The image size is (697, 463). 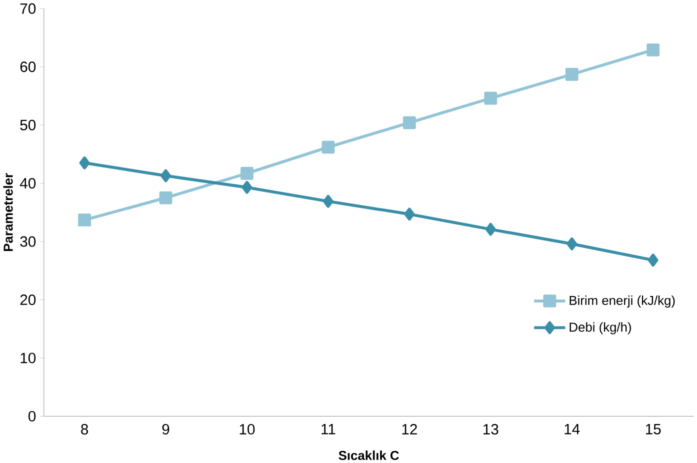 I want to click on x-tick-label: 12, so click(x=409, y=429).